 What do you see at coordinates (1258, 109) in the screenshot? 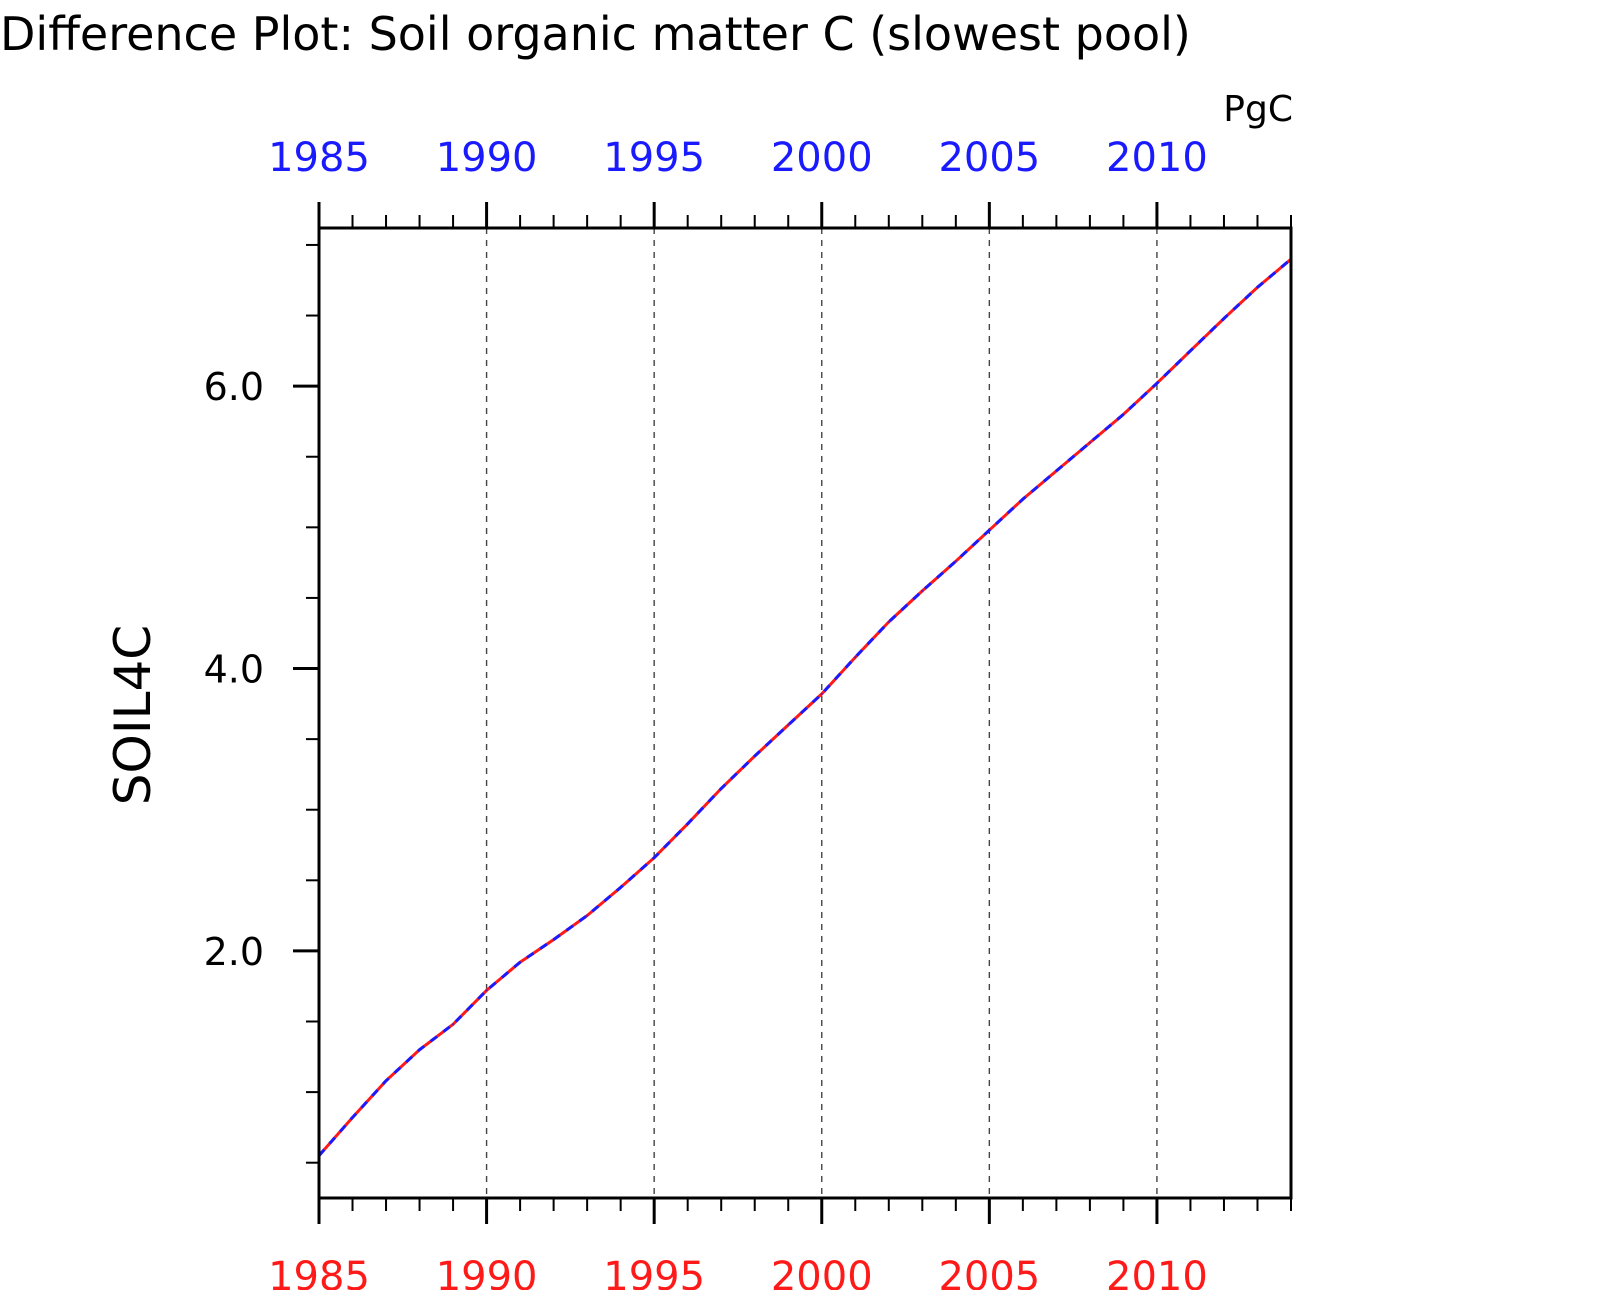
I see `units-label: PgC` at bounding box center [1258, 109].